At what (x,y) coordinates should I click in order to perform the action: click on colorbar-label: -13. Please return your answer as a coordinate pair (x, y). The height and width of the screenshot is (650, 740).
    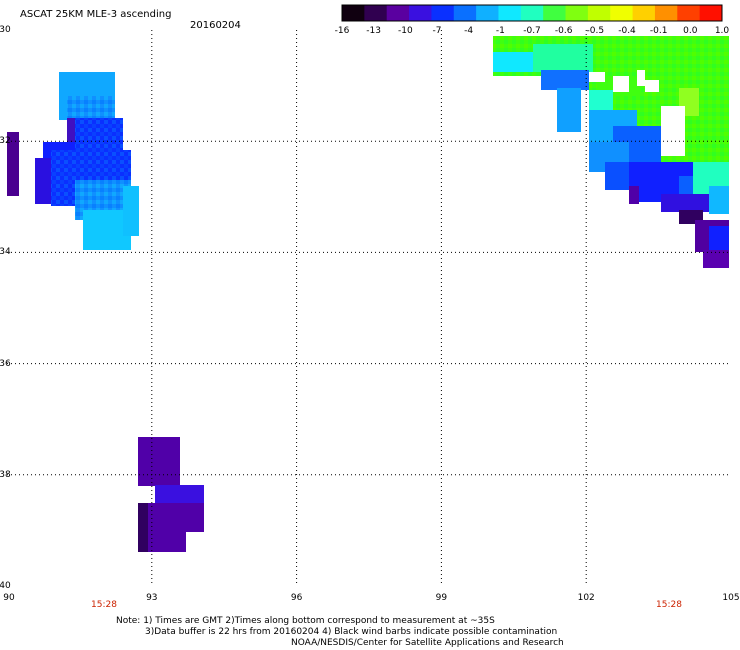
    Looking at the image, I should click on (374, 31).